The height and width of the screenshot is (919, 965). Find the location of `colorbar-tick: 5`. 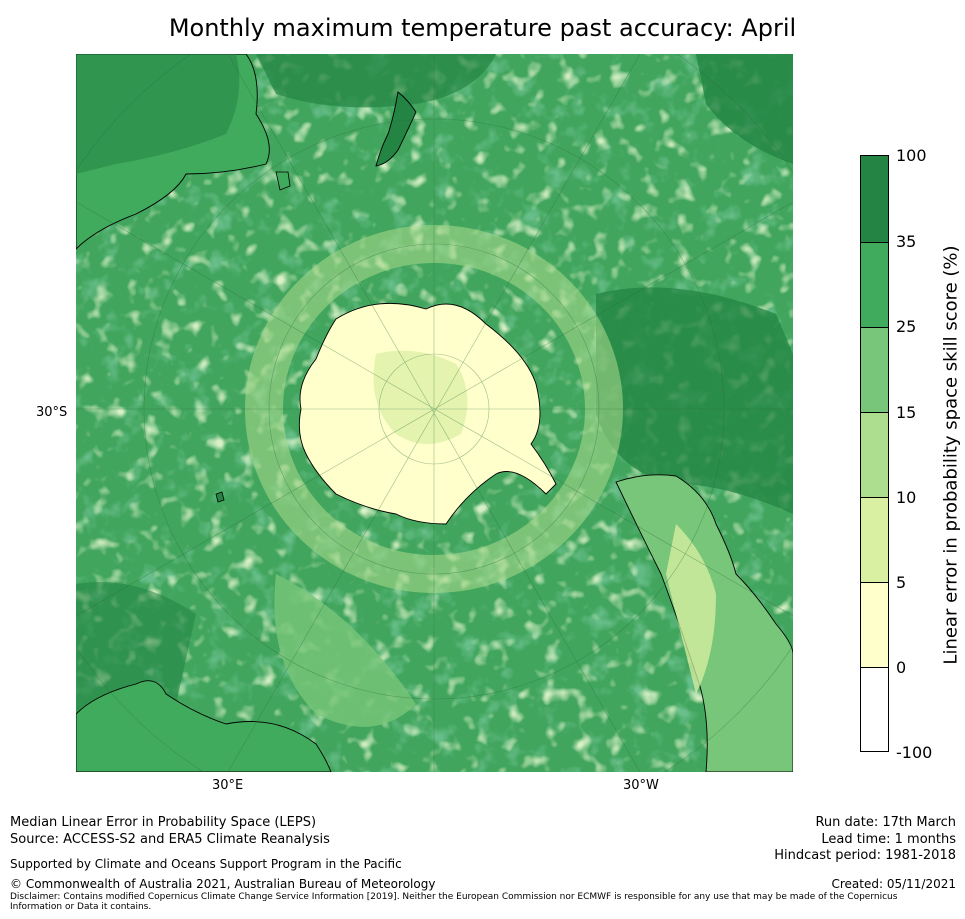

colorbar-tick: 5 is located at coordinates (901, 582).